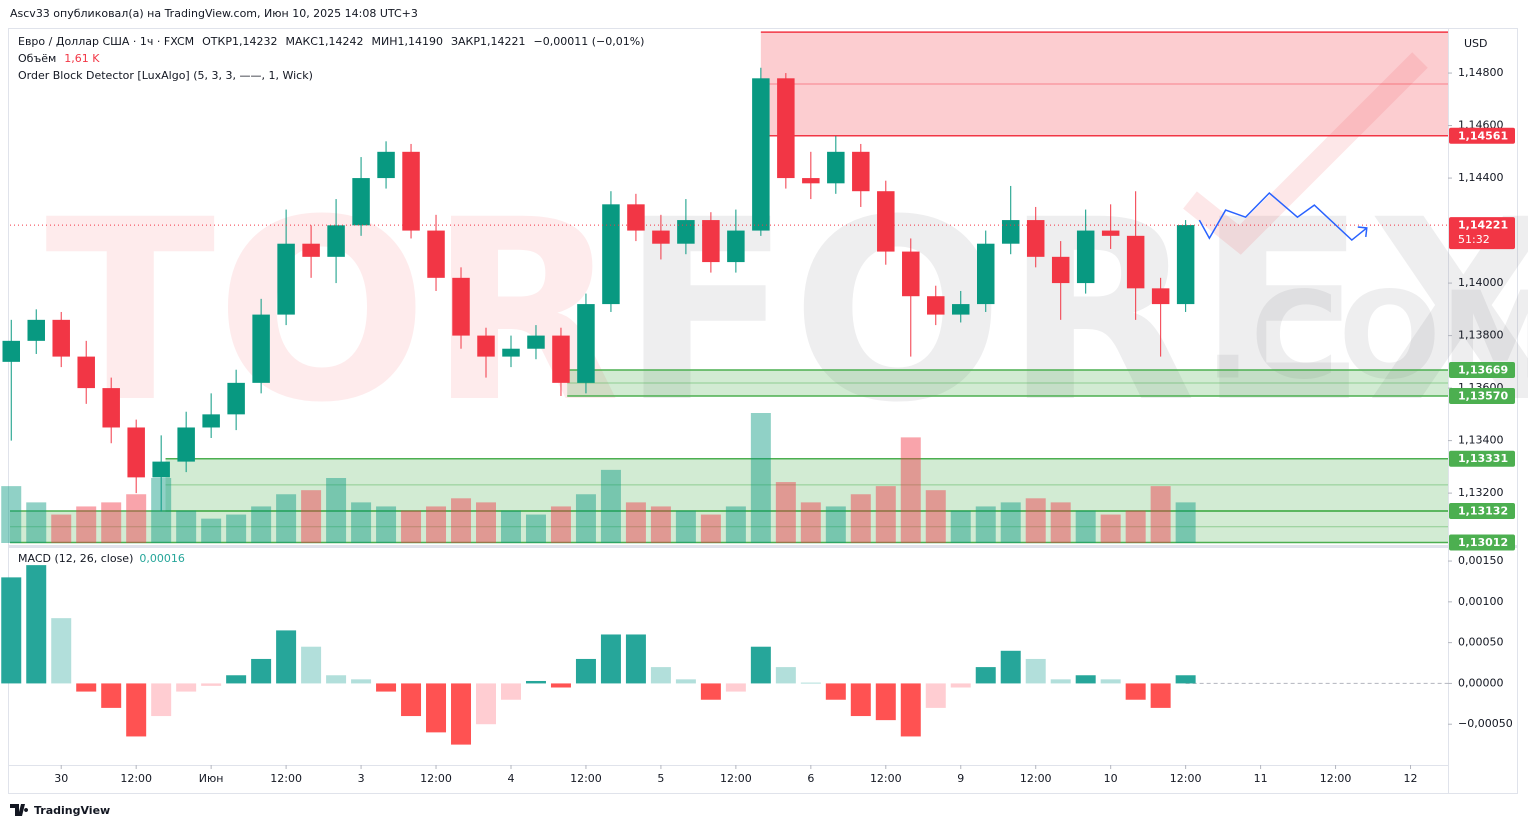  Describe the element at coordinates (162, 558) in the screenshot. I see `macd-value: 0,00016` at that location.